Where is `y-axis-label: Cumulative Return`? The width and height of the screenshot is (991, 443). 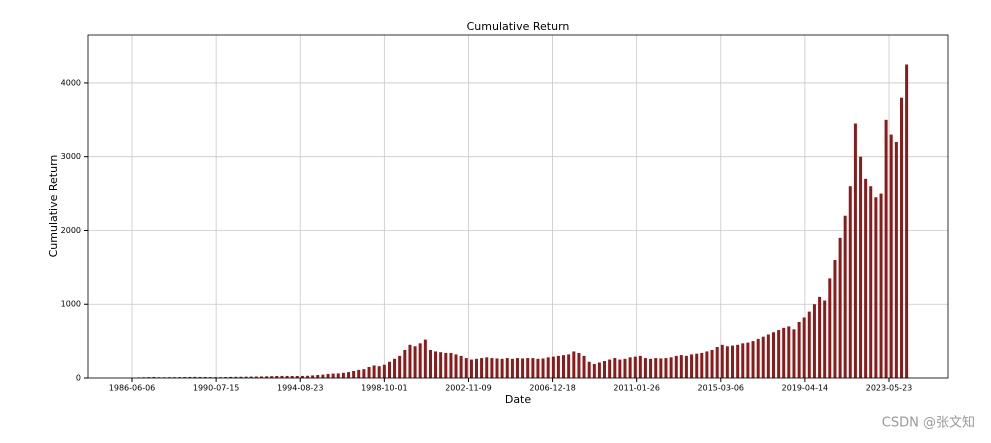
y-axis-label: Cumulative Return is located at coordinates (53, 206).